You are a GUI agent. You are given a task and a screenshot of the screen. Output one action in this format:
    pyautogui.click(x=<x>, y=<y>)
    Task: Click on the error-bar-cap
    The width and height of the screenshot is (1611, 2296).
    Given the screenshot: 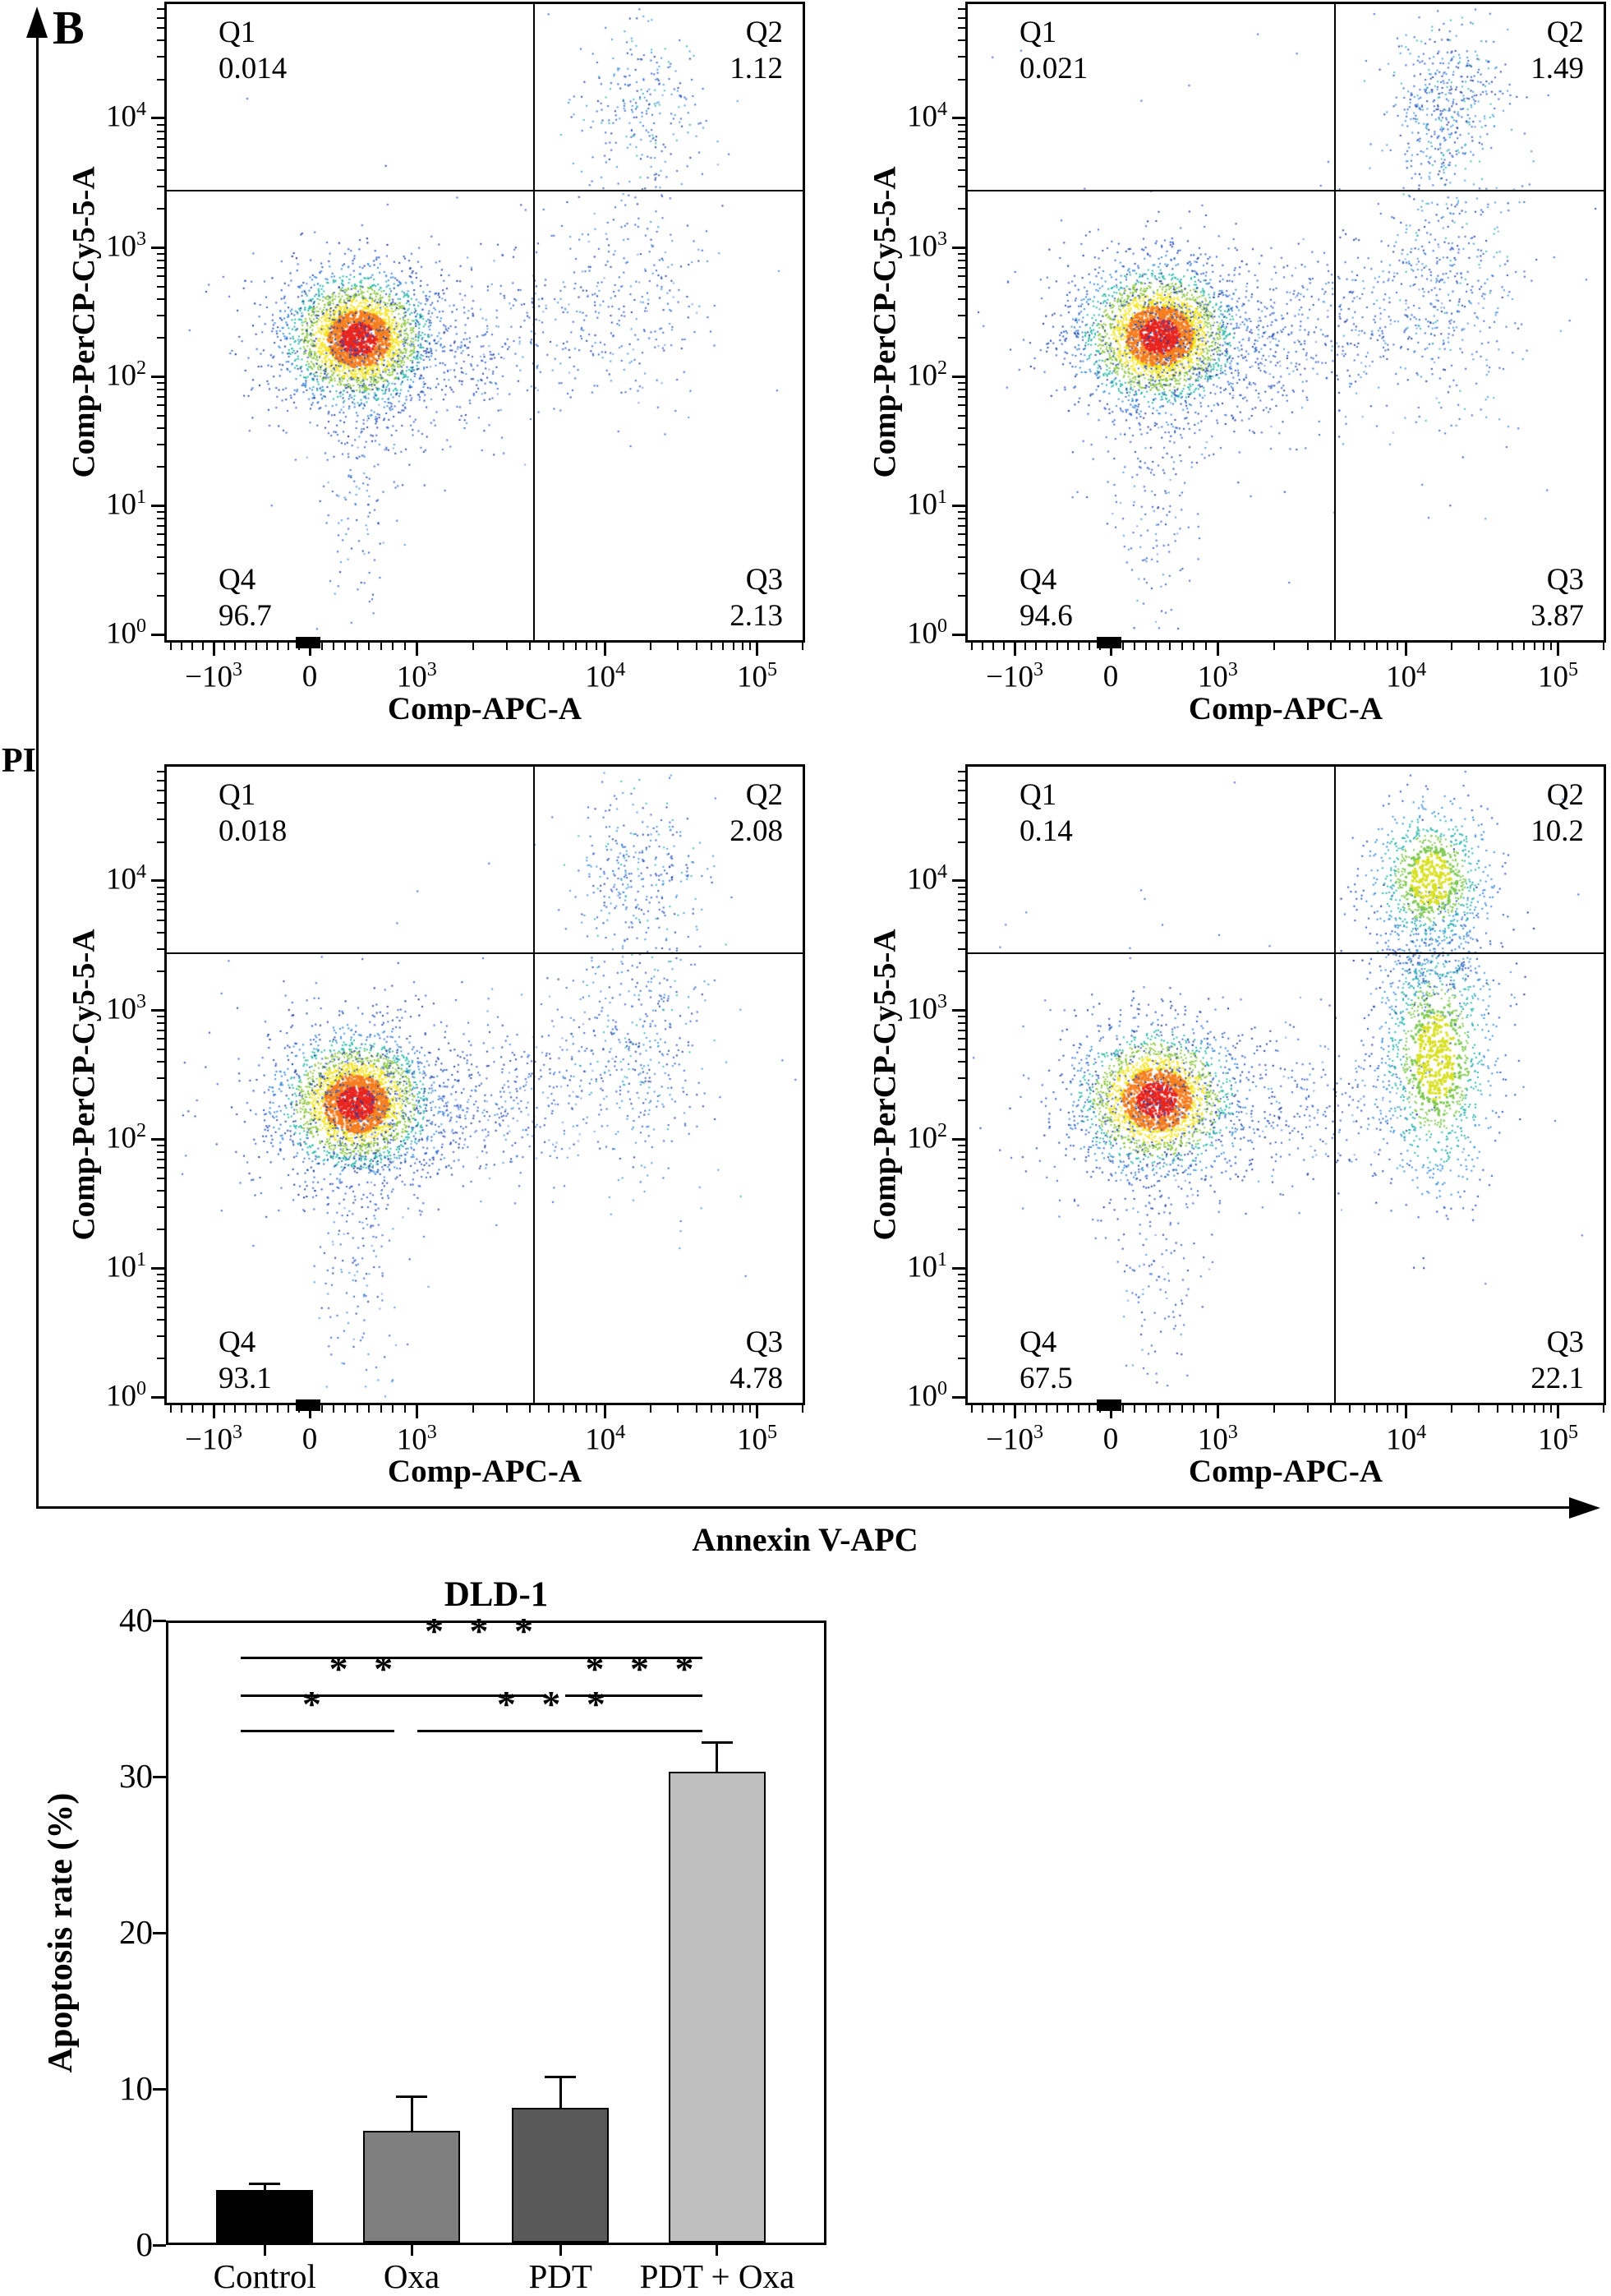 What is the action you would take?
    pyautogui.click(x=717, y=1742)
    